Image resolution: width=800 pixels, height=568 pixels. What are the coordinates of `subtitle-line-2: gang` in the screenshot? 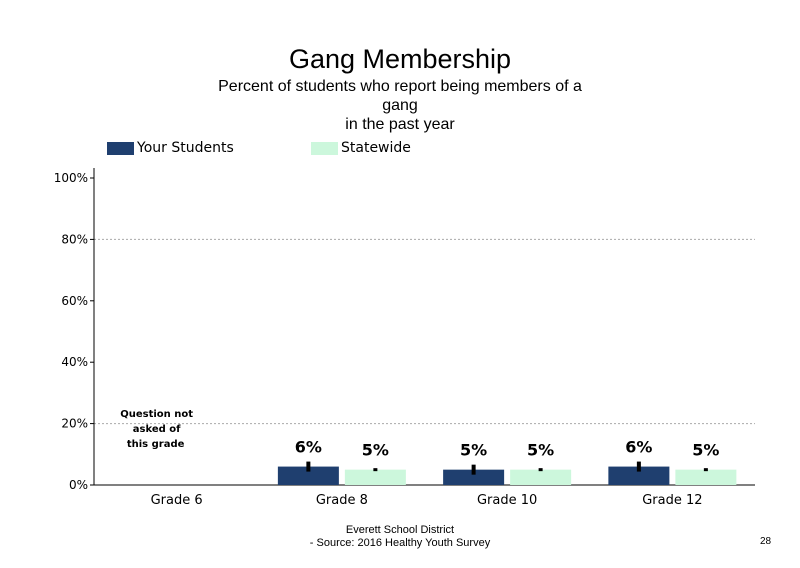 It's located at (400, 105).